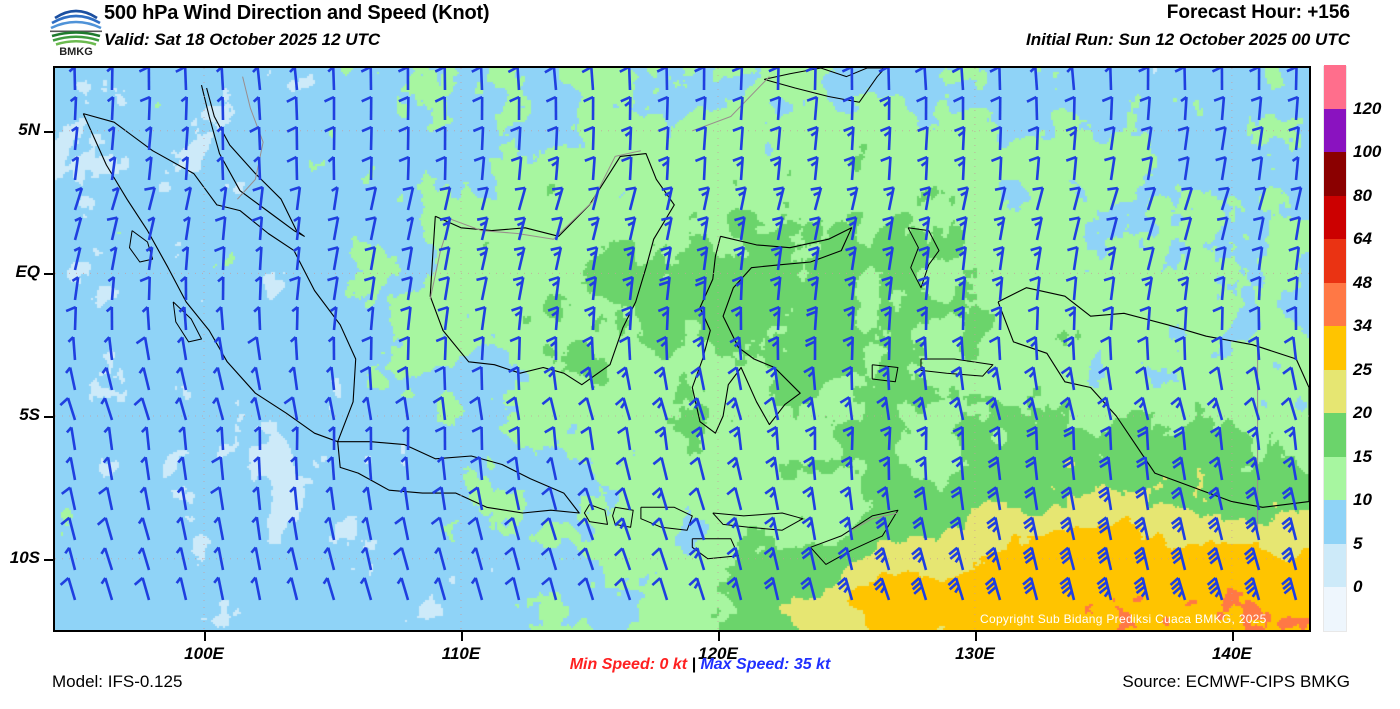 The image size is (1400, 709). What do you see at coordinates (1362, 456) in the screenshot?
I see `colorbar-tick-label: 15` at bounding box center [1362, 456].